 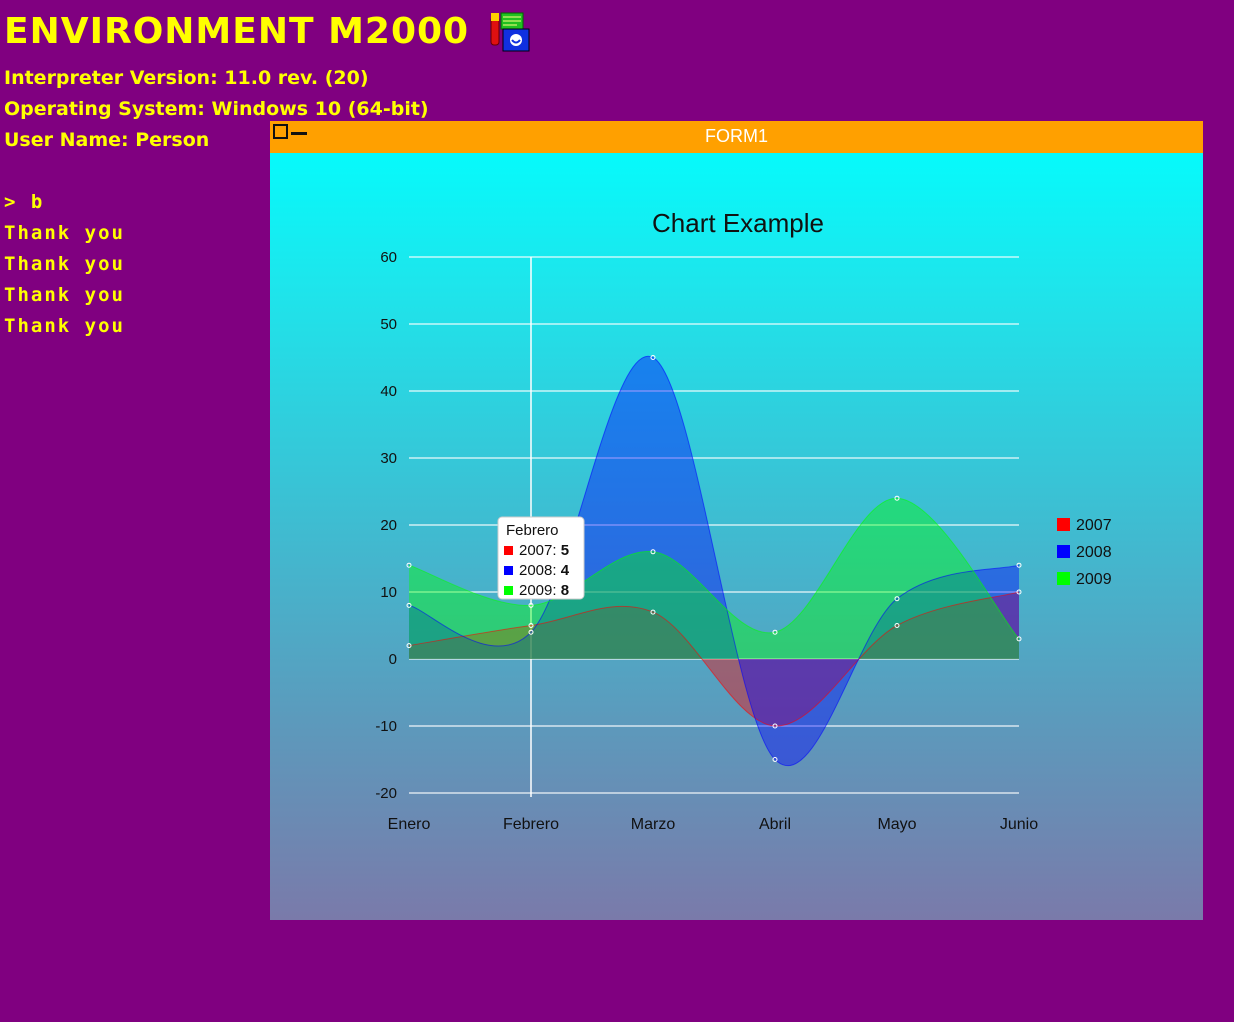 What do you see at coordinates (107, 140) in the screenshot?
I see `user-name: User Name: Person` at bounding box center [107, 140].